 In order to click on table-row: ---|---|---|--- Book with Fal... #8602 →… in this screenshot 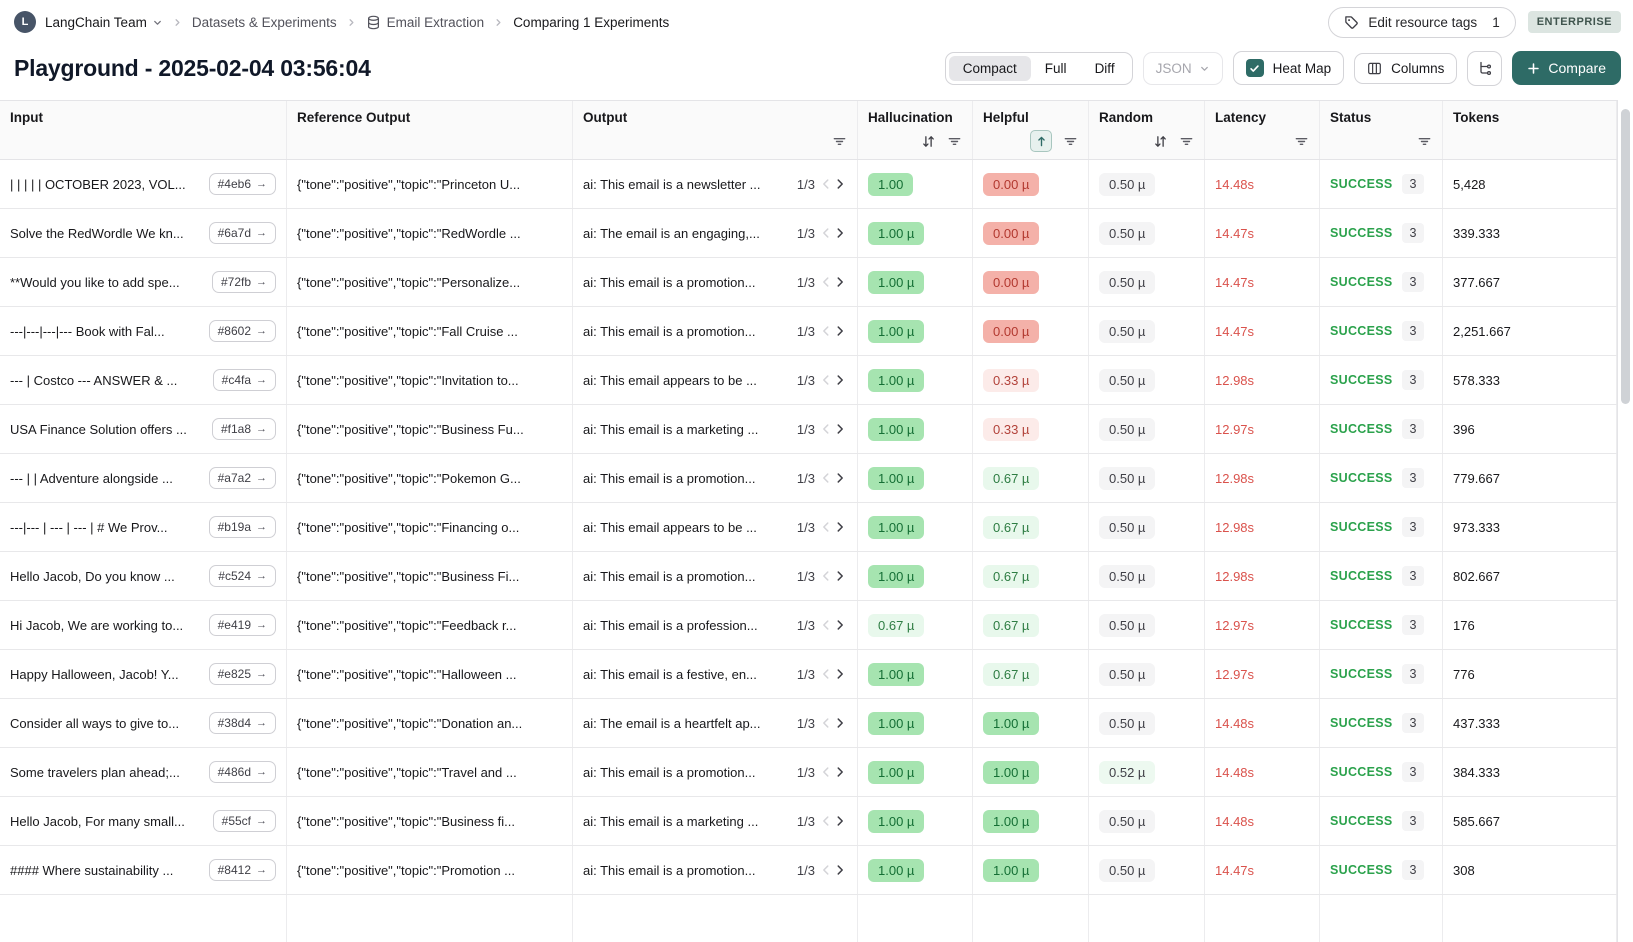, I will do `click(808, 331)`.